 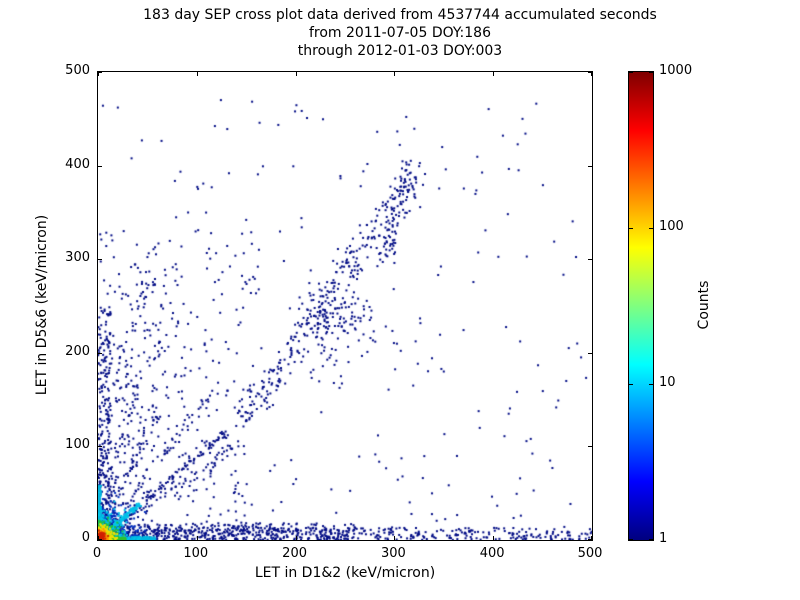 What do you see at coordinates (97, 553) in the screenshot?
I see `x-tick-label: 0` at bounding box center [97, 553].